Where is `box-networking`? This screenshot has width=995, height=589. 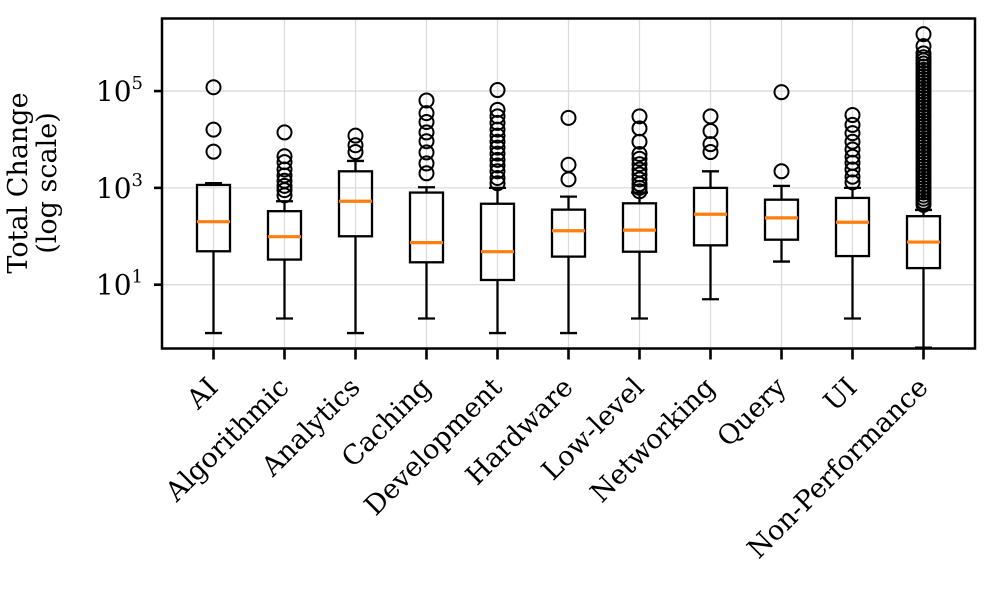 box-networking is located at coordinates (710, 216).